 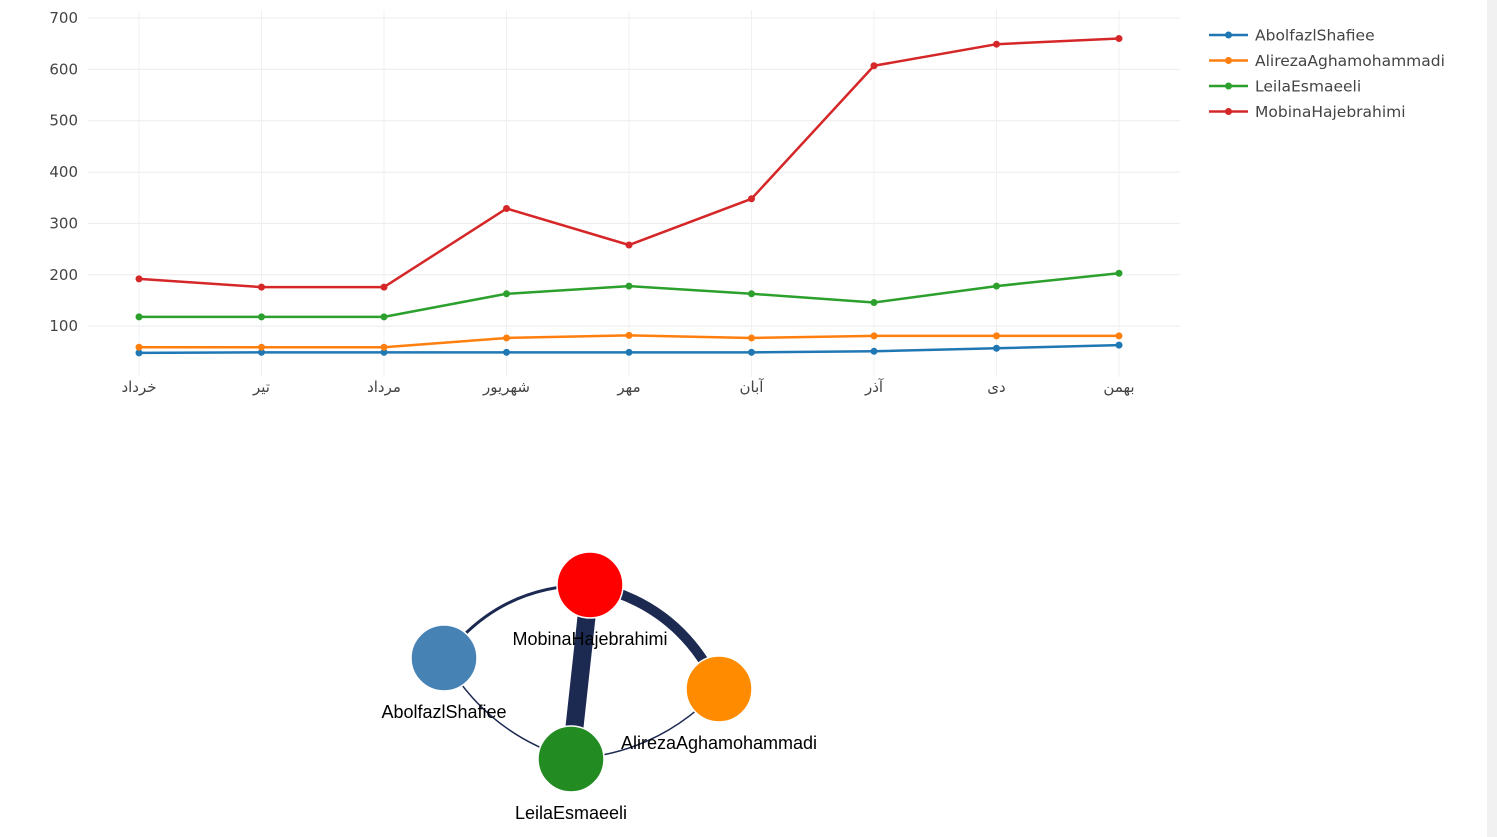 What do you see at coordinates (571, 813) in the screenshot?
I see `node-label: LeilaEsmaeeli` at bounding box center [571, 813].